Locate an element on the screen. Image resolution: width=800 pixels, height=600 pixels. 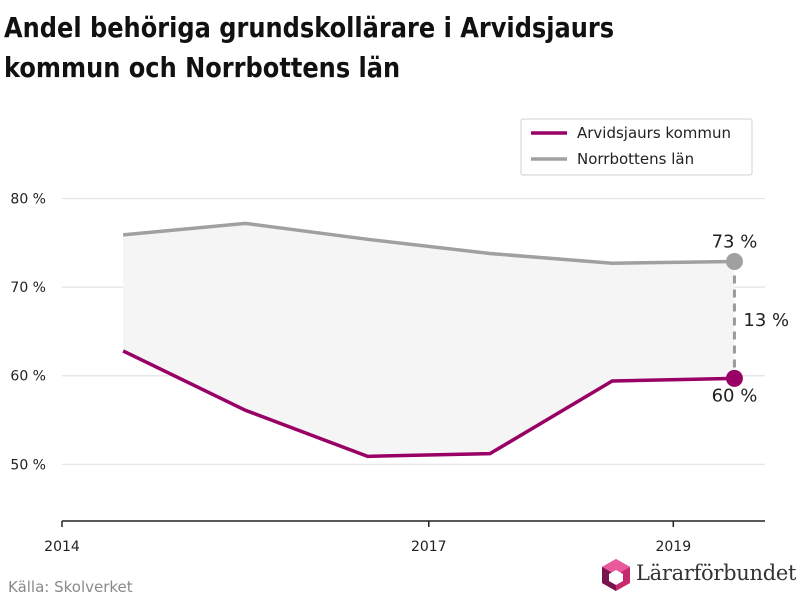
legend: Arvidsjaurs kommun Norrbottens län is located at coordinates (636, 147).